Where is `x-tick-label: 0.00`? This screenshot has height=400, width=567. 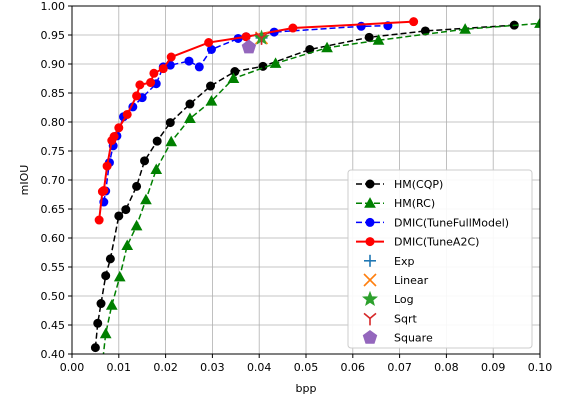 x-tick-label: 0.00 is located at coordinates (72, 367).